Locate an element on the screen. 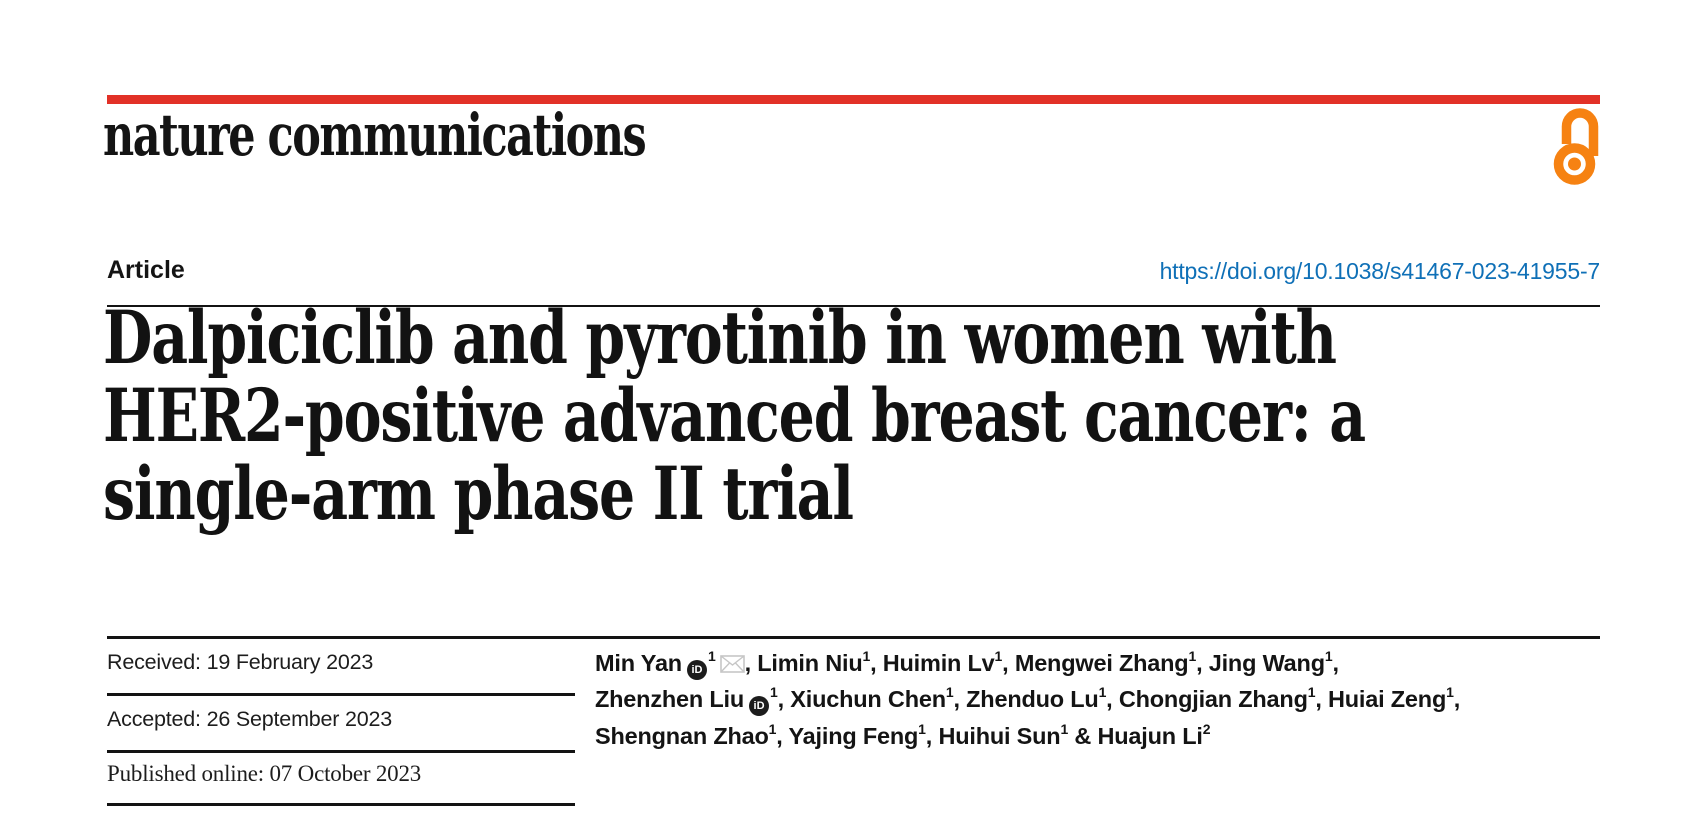  article-title-line: HER2-positive advanced breast cancer: a is located at coordinates (734, 416).